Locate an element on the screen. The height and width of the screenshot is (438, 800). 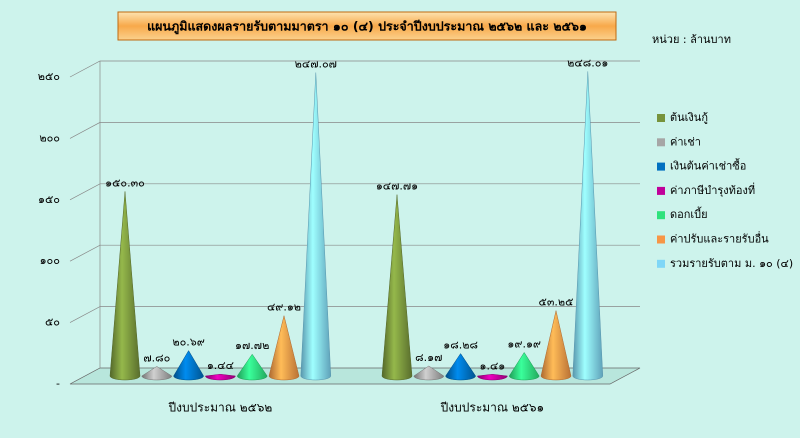
value-label: ๑.๔๔ is located at coordinates (220, 365).